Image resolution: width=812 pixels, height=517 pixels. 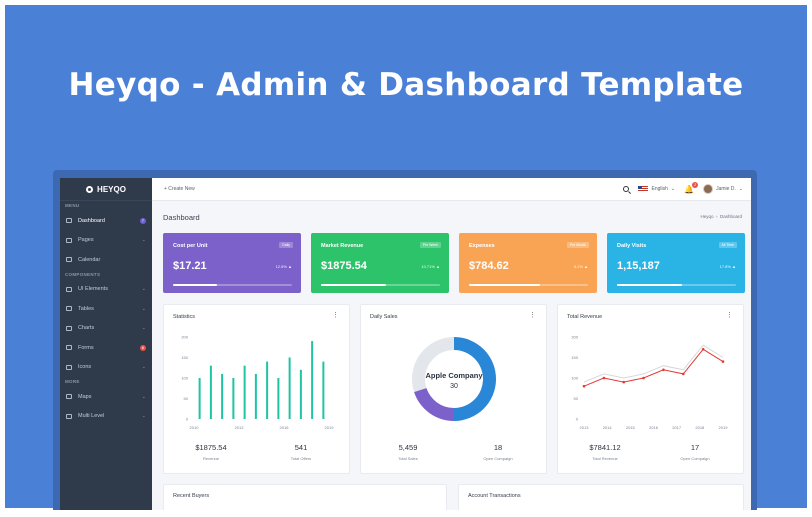 I want to click on sidebar-section-title: MENU, so click(x=72, y=205).